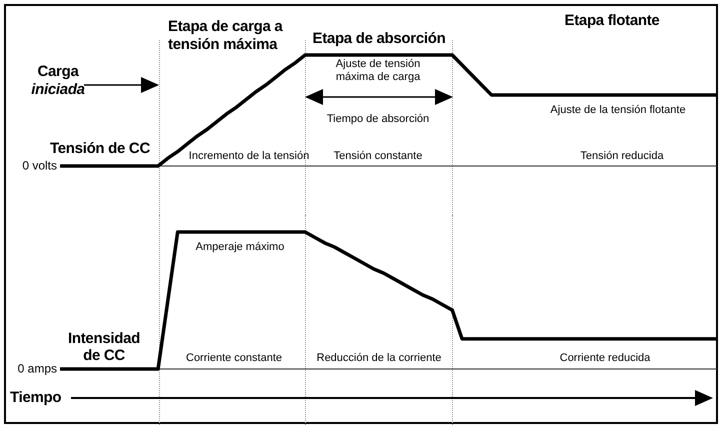 The width and height of the screenshot is (724, 430). I want to click on annotation: Incremento de la tensión, so click(249, 157).